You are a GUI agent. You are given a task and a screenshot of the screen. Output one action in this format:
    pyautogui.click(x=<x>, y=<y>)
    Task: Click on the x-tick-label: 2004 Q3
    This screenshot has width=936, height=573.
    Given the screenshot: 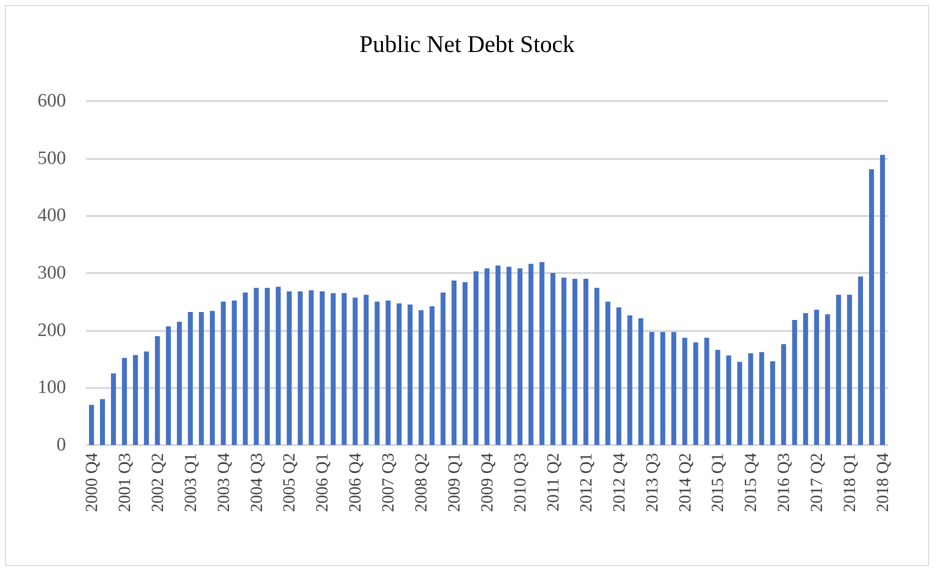 What is the action you would take?
    pyautogui.click(x=256, y=482)
    